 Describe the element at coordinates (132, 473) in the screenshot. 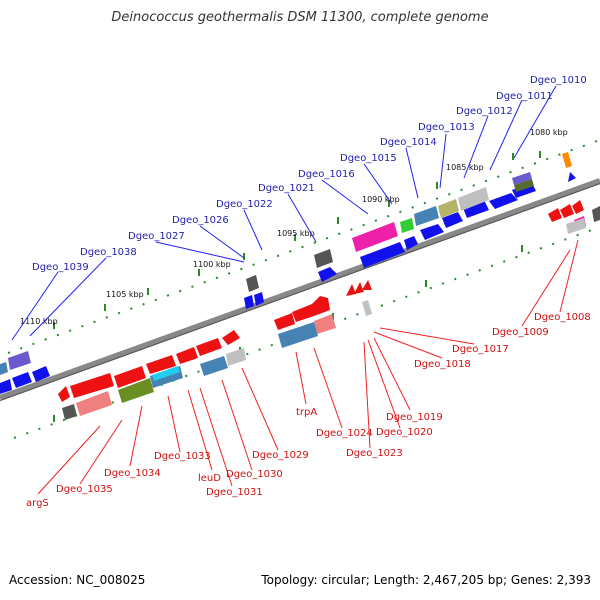

I see `gene-label: Dgeo_1034` at that location.